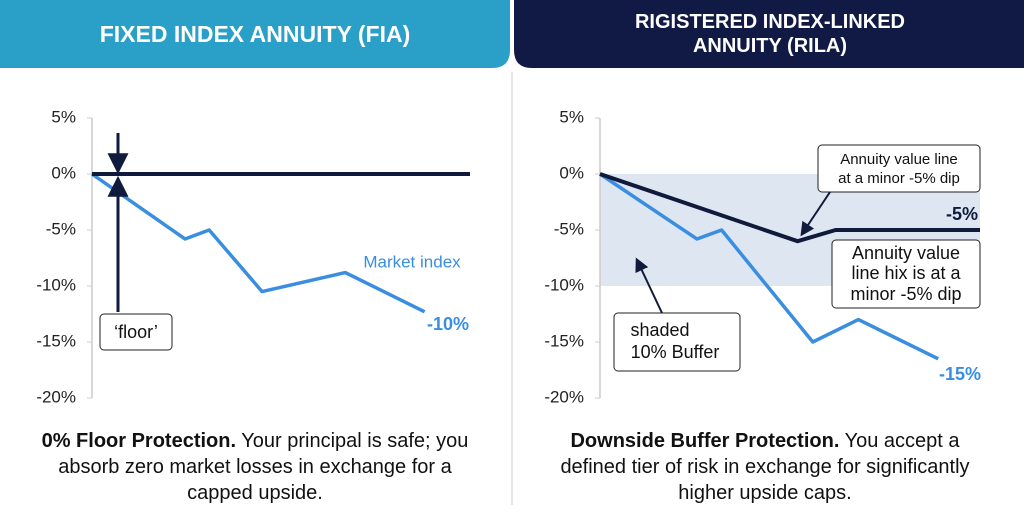 The image size is (1024, 525). What do you see at coordinates (899, 178) in the screenshot?
I see `annotation: at a minor -5% dip` at bounding box center [899, 178].